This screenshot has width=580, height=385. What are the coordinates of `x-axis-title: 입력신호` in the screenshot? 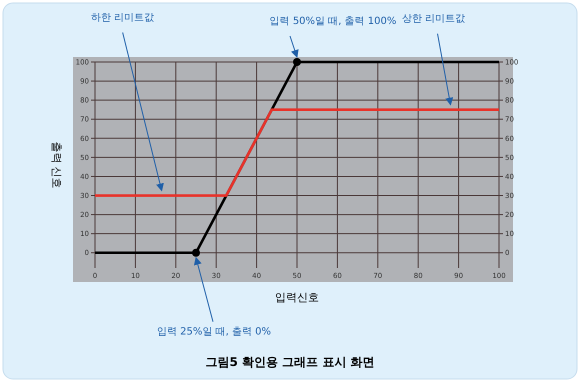 It's located at (297, 297).